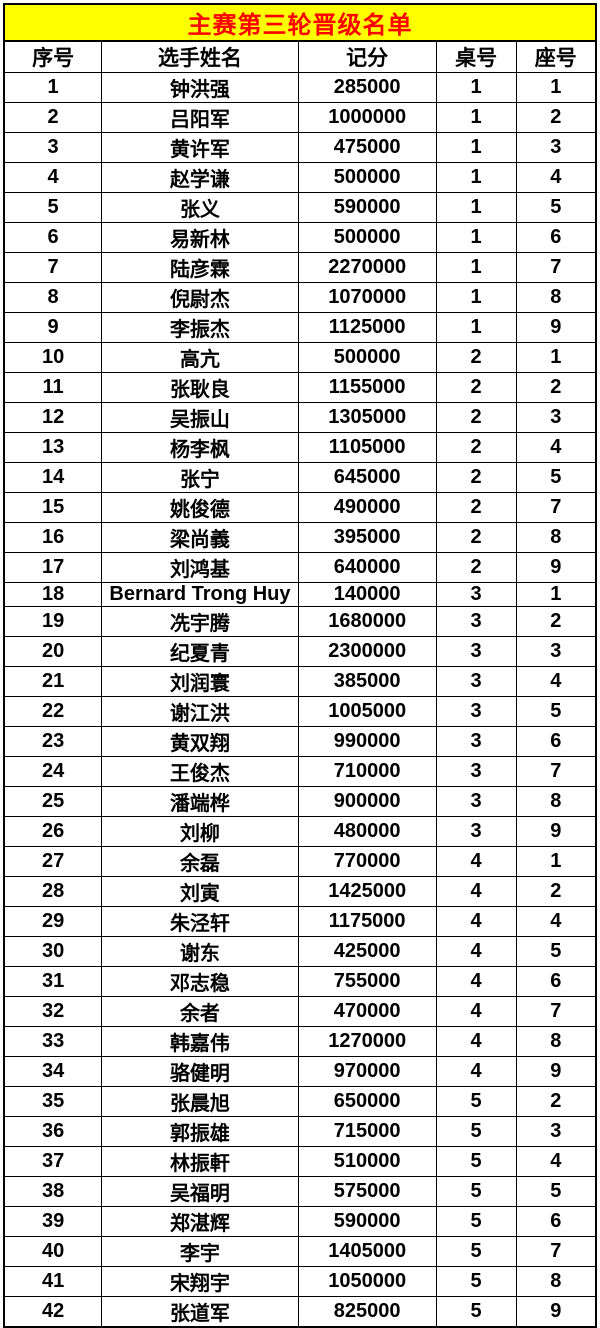 This screenshot has width=600, height=1328. I want to click on cell-serial-no: 32, so click(53, 1011).